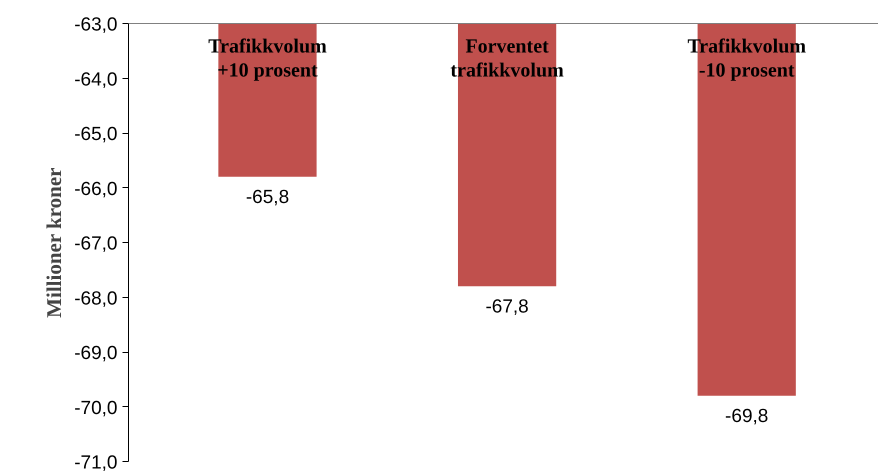 Image resolution: width=878 pixels, height=473 pixels. I want to click on y-tick-label: -67,0, so click(96, 244).